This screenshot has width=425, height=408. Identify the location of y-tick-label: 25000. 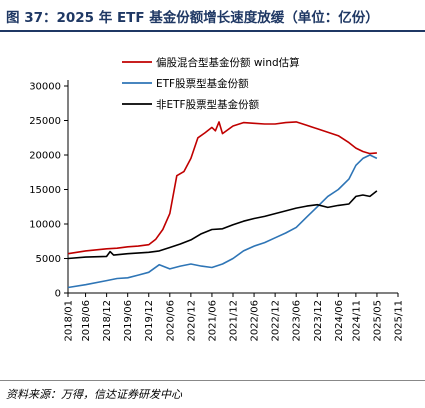
(45, 121).